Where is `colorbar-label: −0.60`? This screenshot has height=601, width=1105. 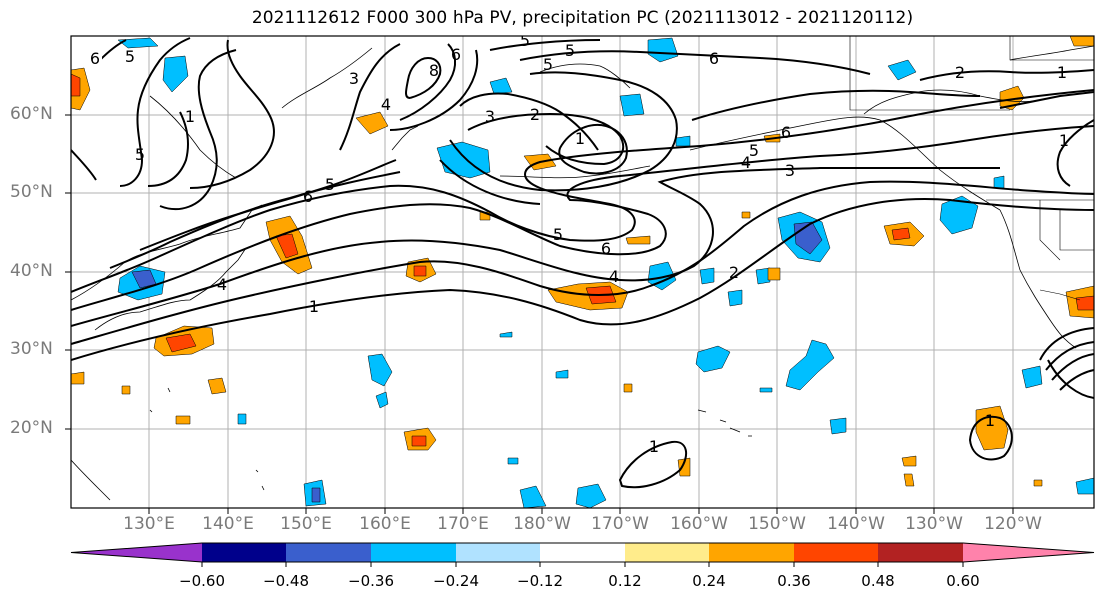
colorbar-label: −0.60 is located at coordinates (202, 581).